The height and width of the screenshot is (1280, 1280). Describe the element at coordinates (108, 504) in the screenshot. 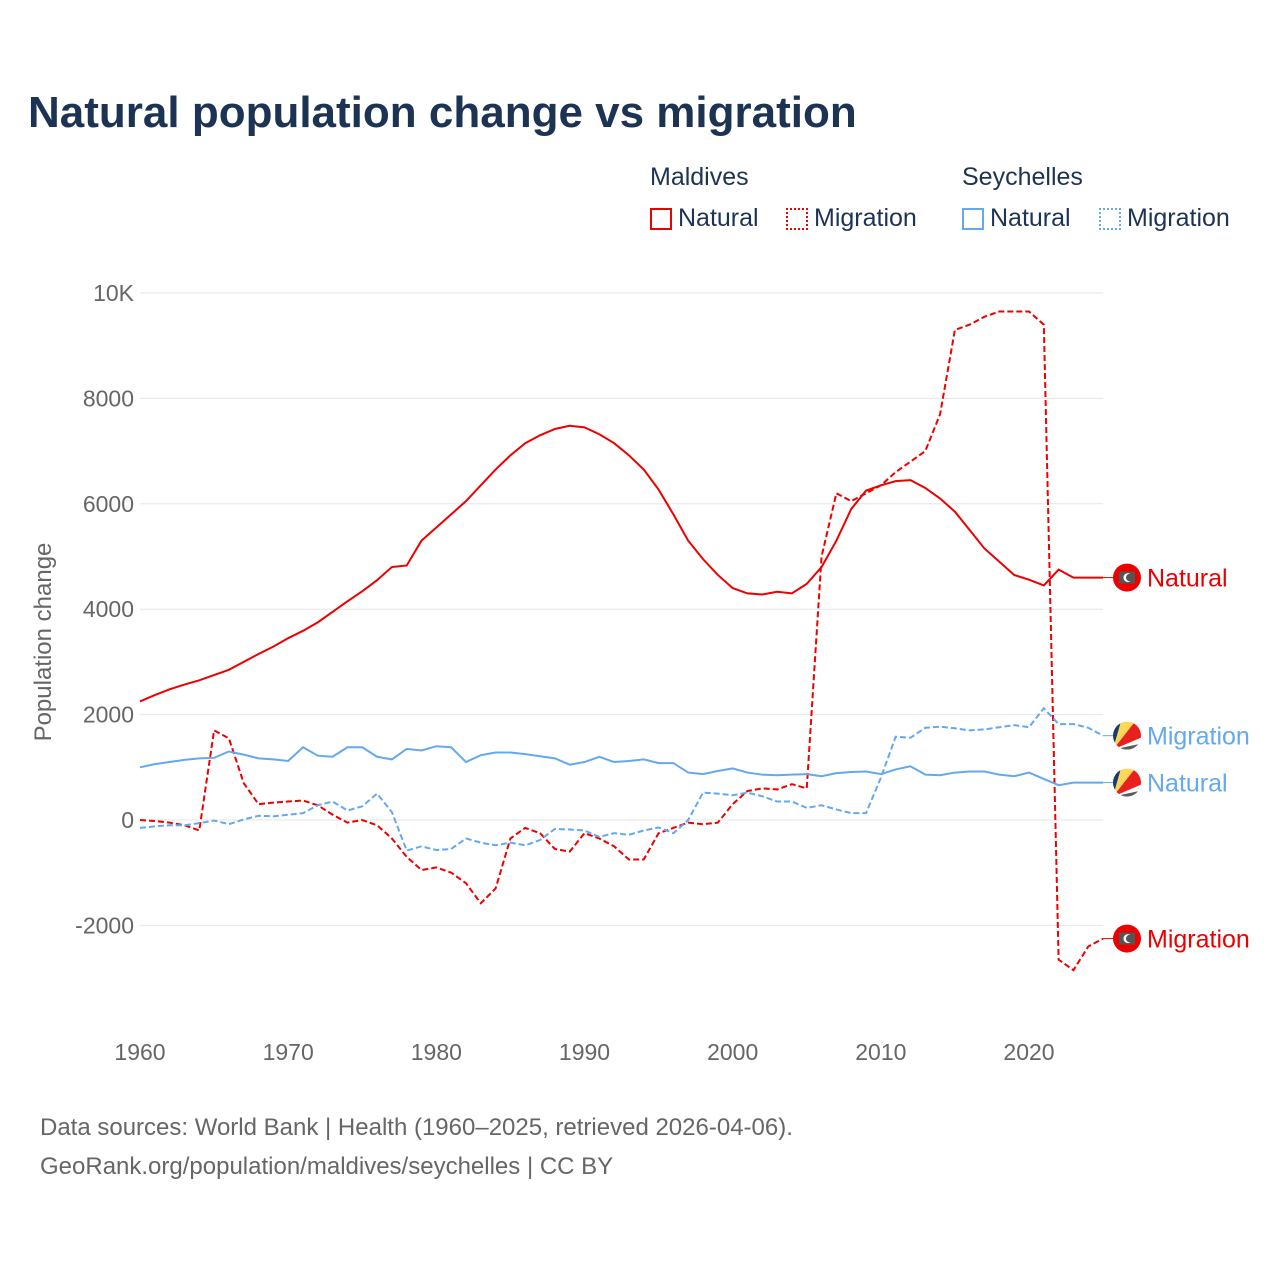

I see `y-tick-label: 6000` at that location.